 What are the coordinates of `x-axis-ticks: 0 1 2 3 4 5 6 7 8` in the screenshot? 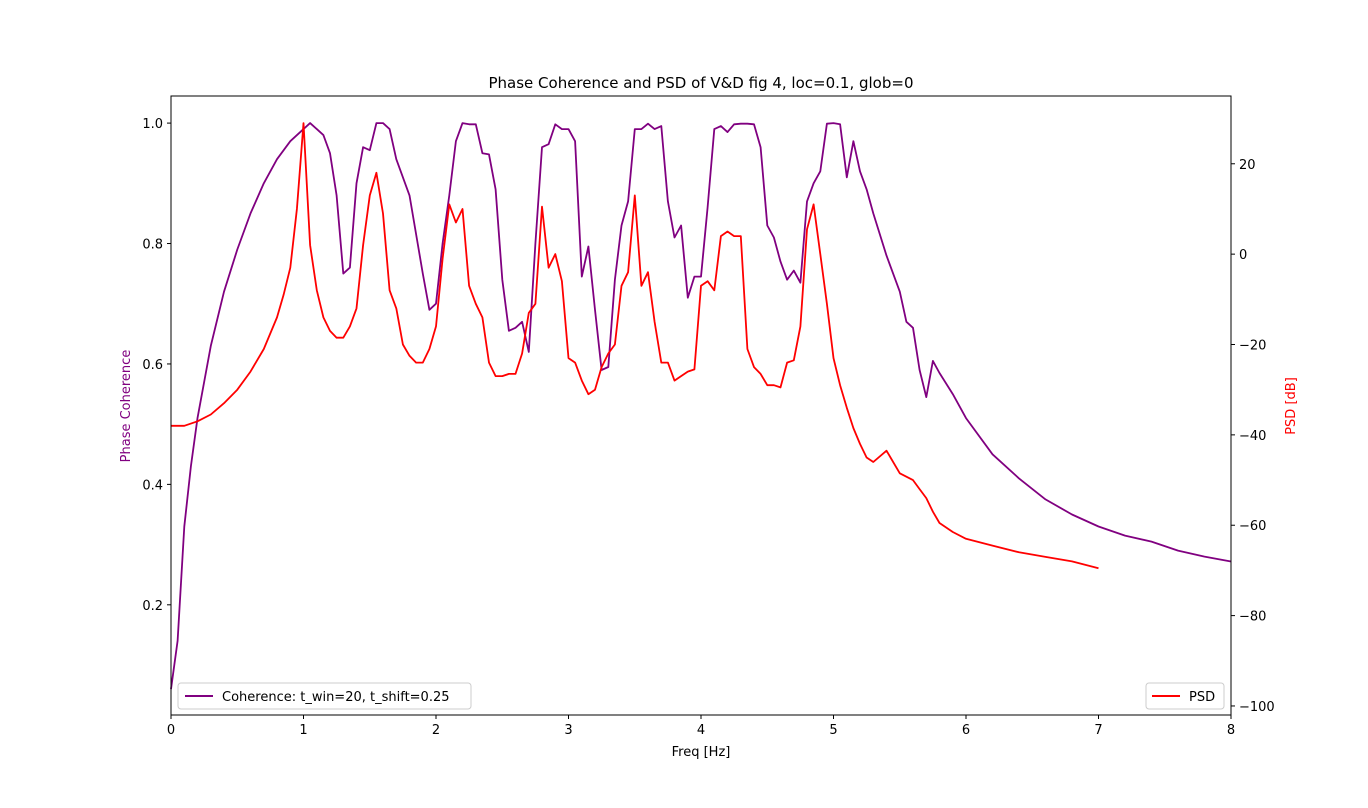 It's located at (701, 726).